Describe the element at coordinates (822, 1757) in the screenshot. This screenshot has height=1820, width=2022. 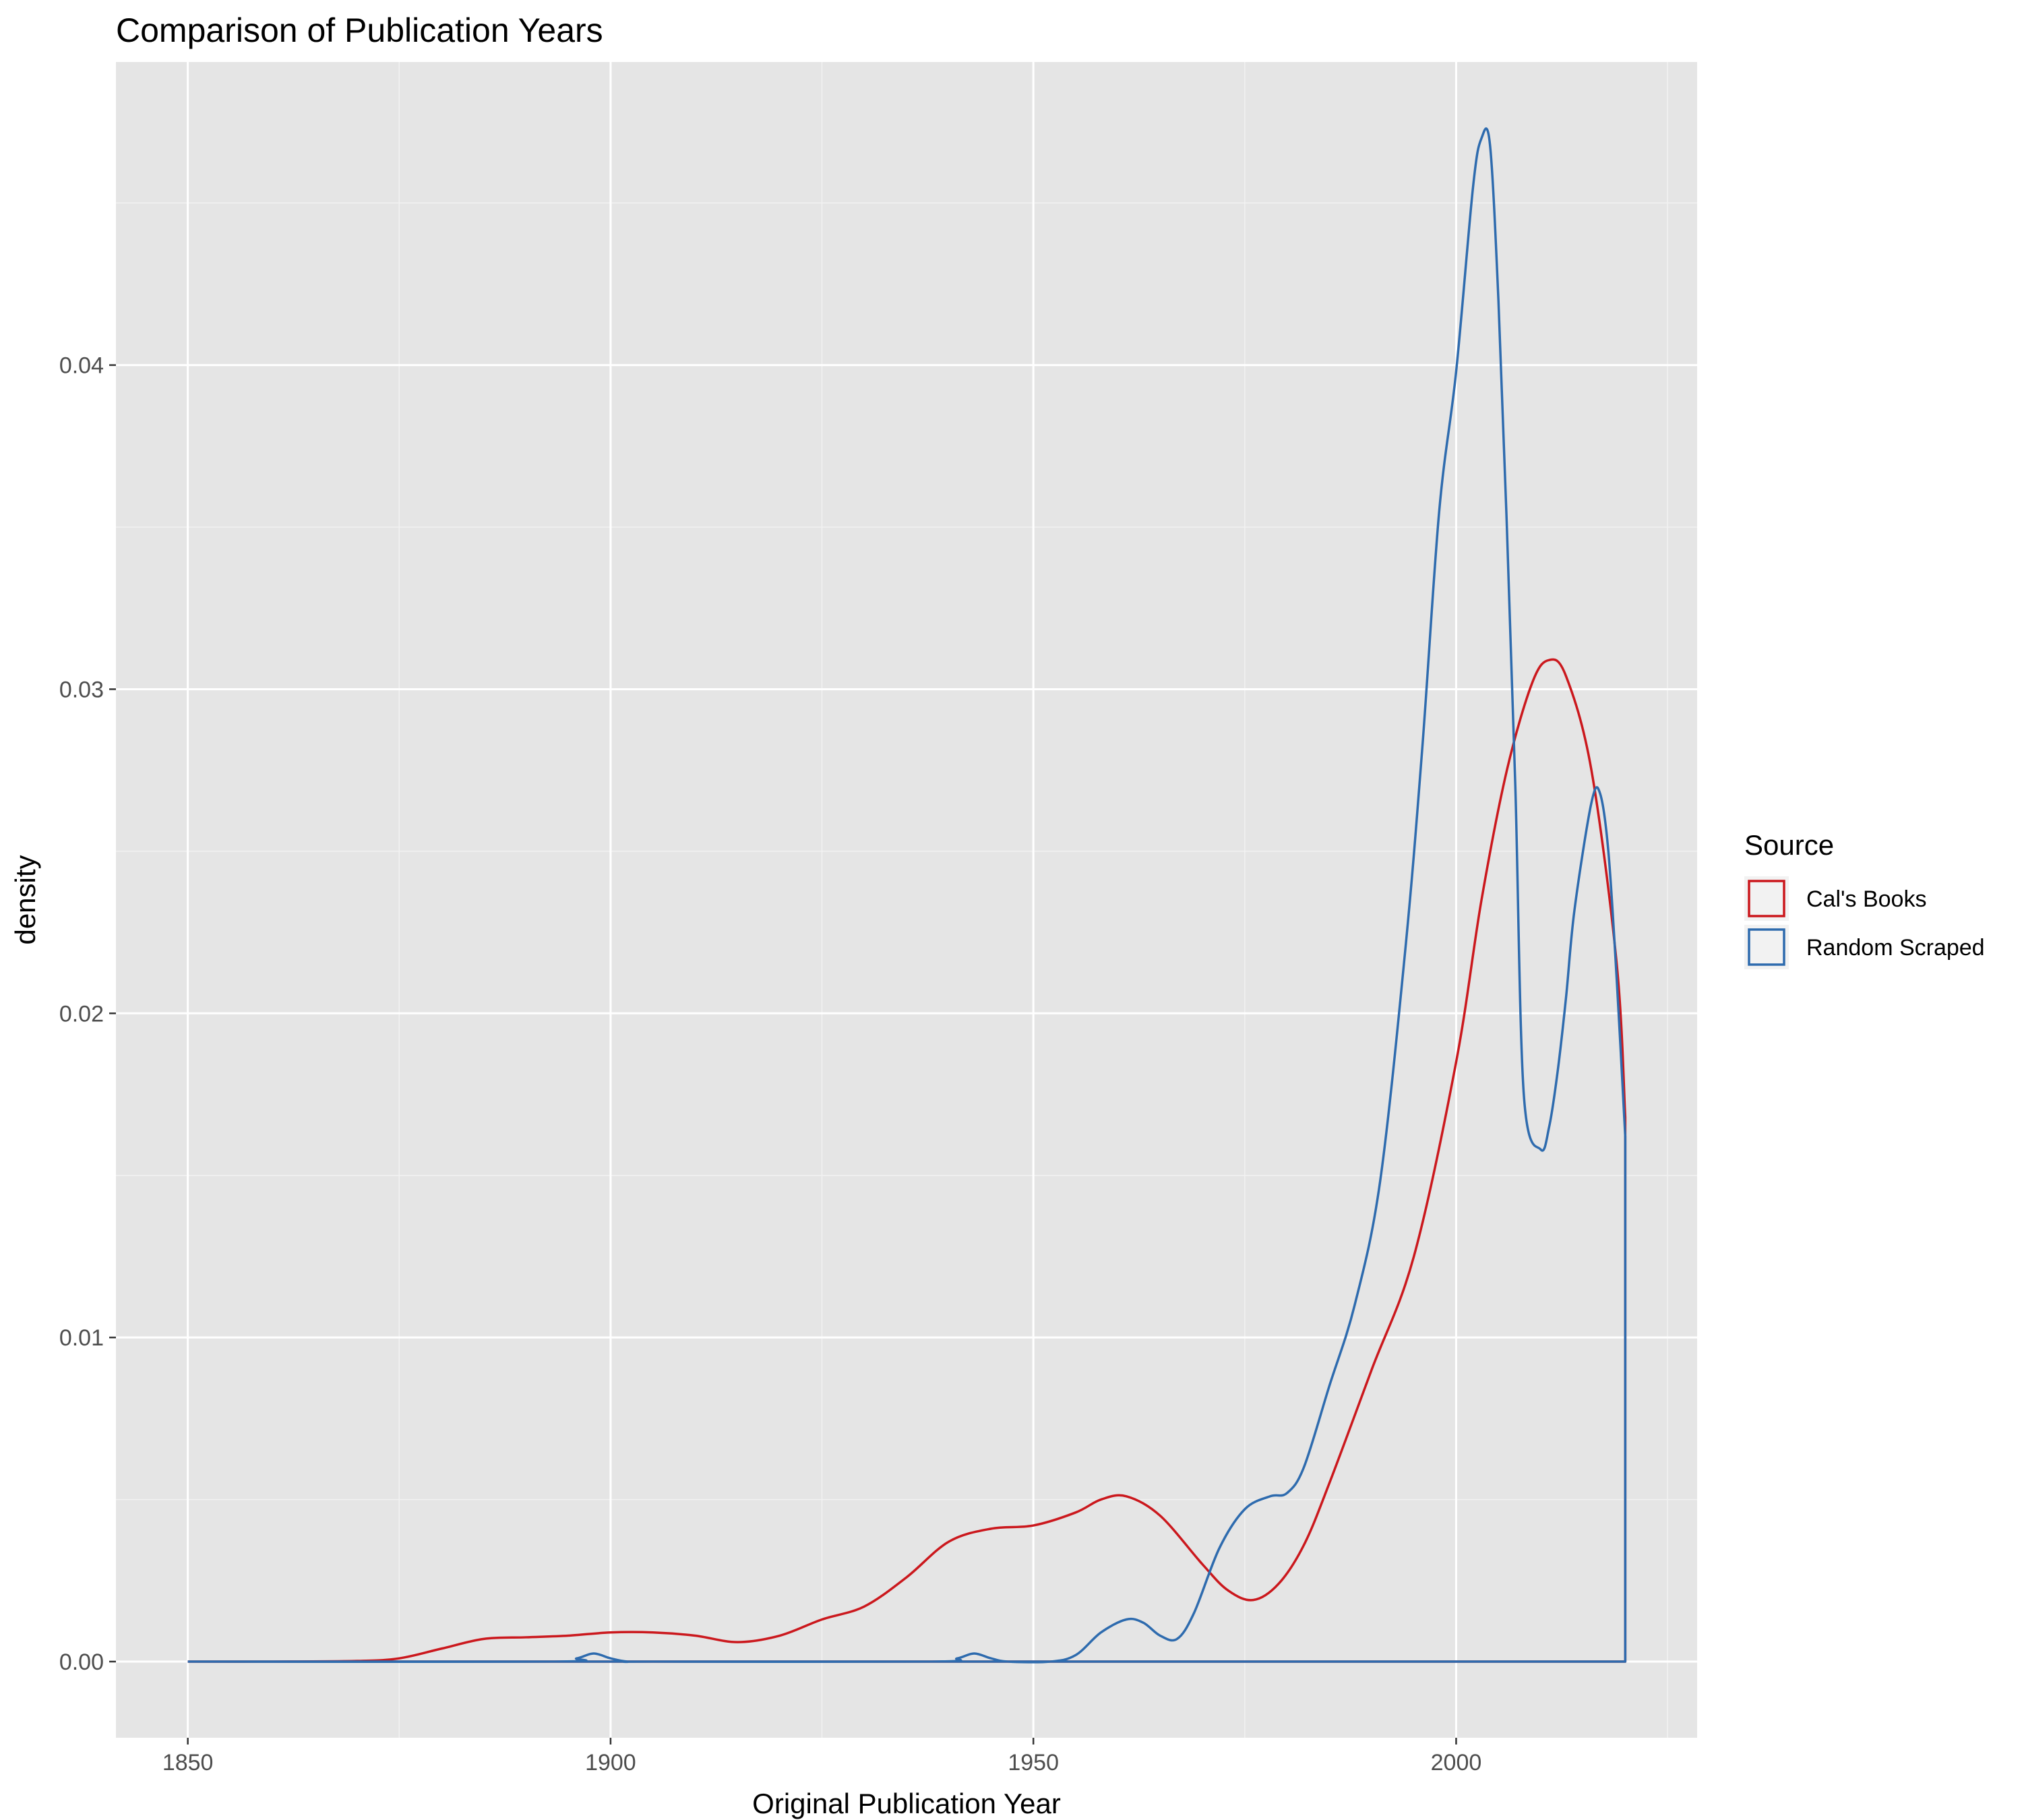
I see `x-axis: 1850 1900 1950 2000` at that location.